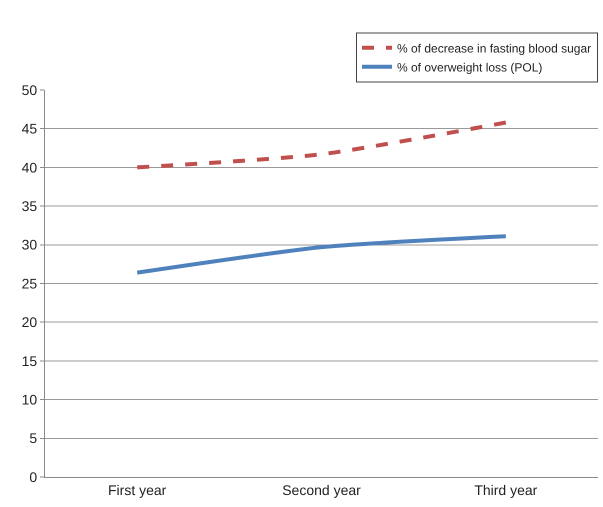  I want to click on legend-label: % of decrease in fasting blood sugar, so click(494, 48).